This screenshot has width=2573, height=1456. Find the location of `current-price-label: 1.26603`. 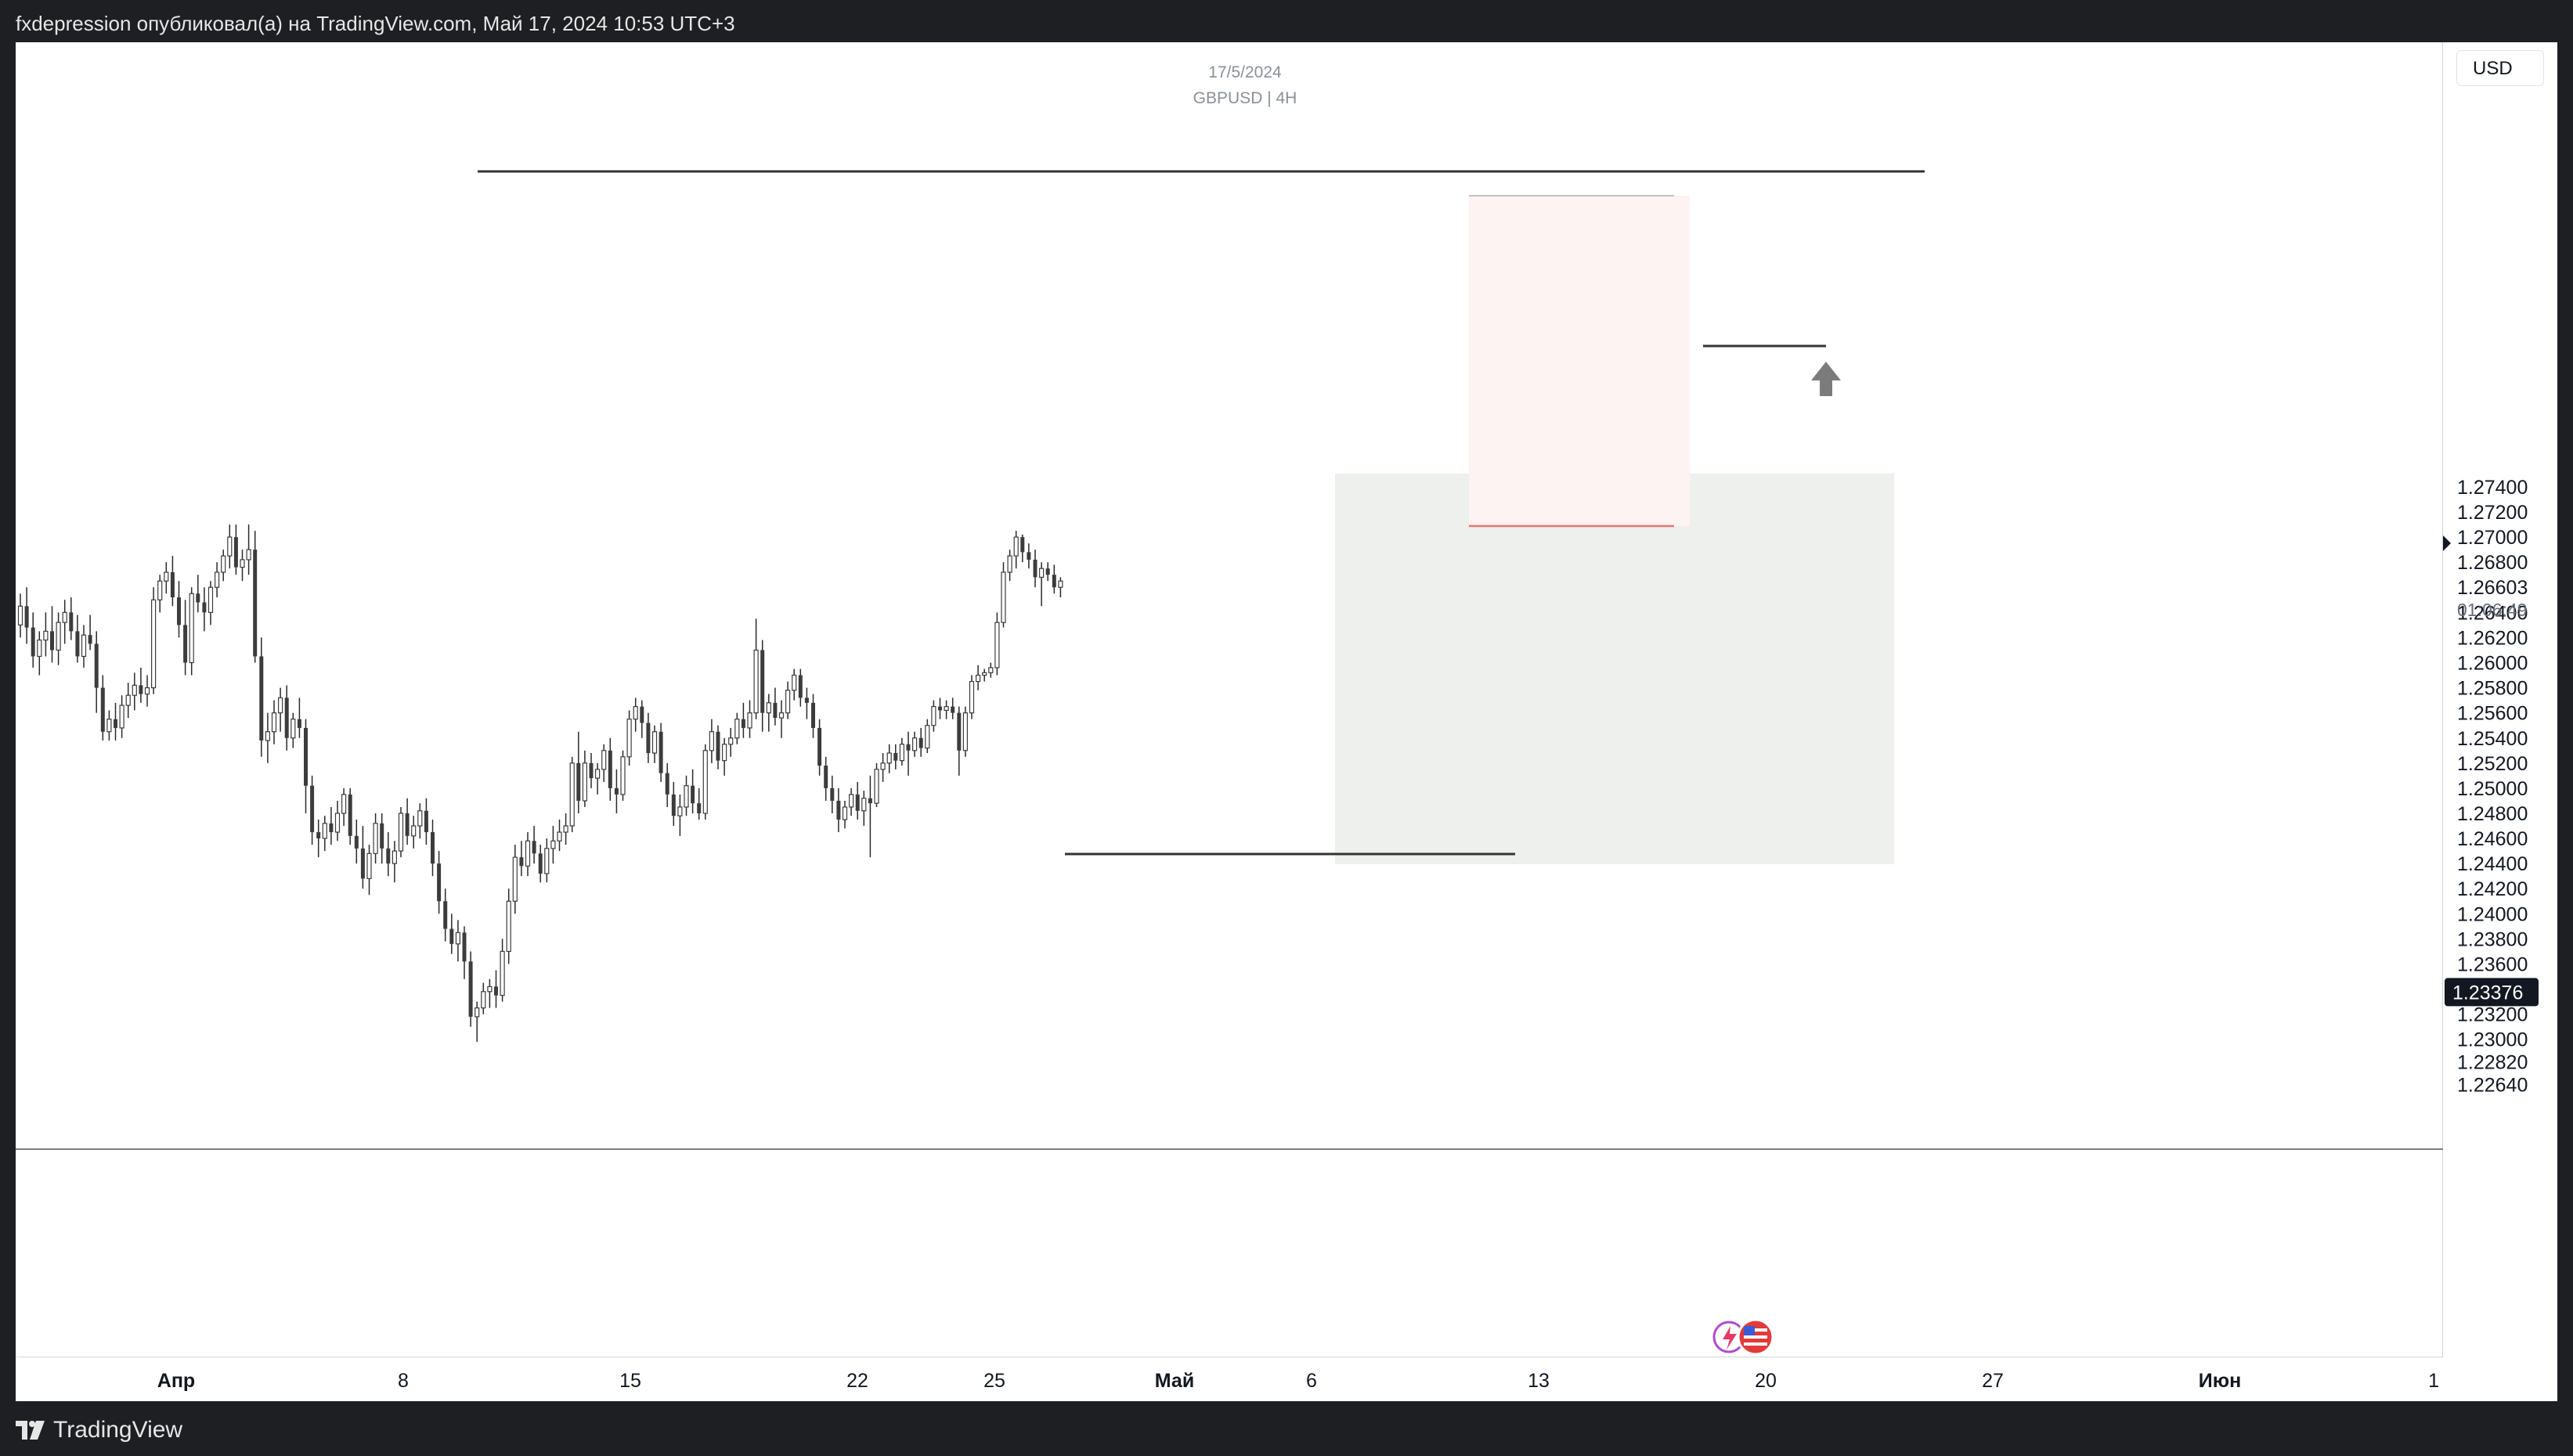

current-price-label: 1.26603 is located at coordinates (2492, 588).